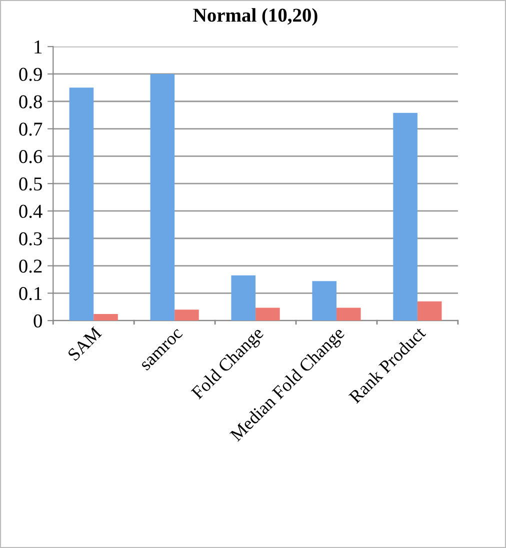 The height and width of the screenshot is (548, 506). Describe the element at coordinates (38, 321) in the screenshot. I see `y-tick-label: 0` at that location.